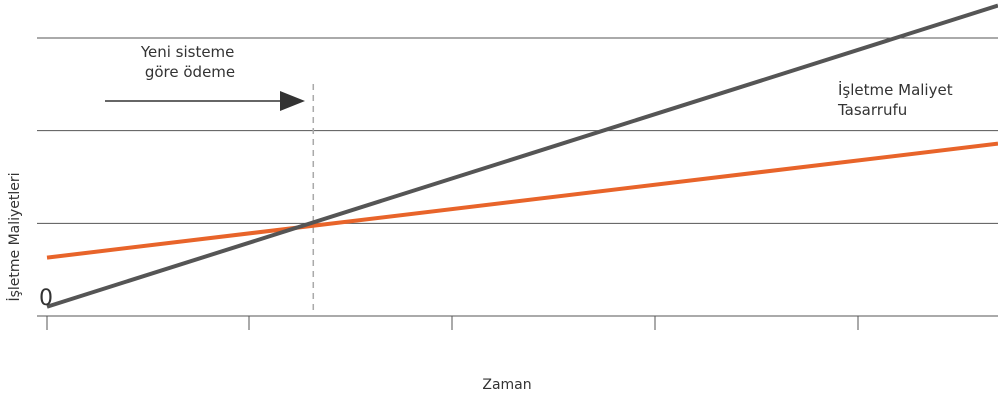 The image size is (998, 400). Describe the element at coordinates (189, 62) in the screenshot. I see `annotation-payment: Yeni sisteme göre ödeme` at that location.